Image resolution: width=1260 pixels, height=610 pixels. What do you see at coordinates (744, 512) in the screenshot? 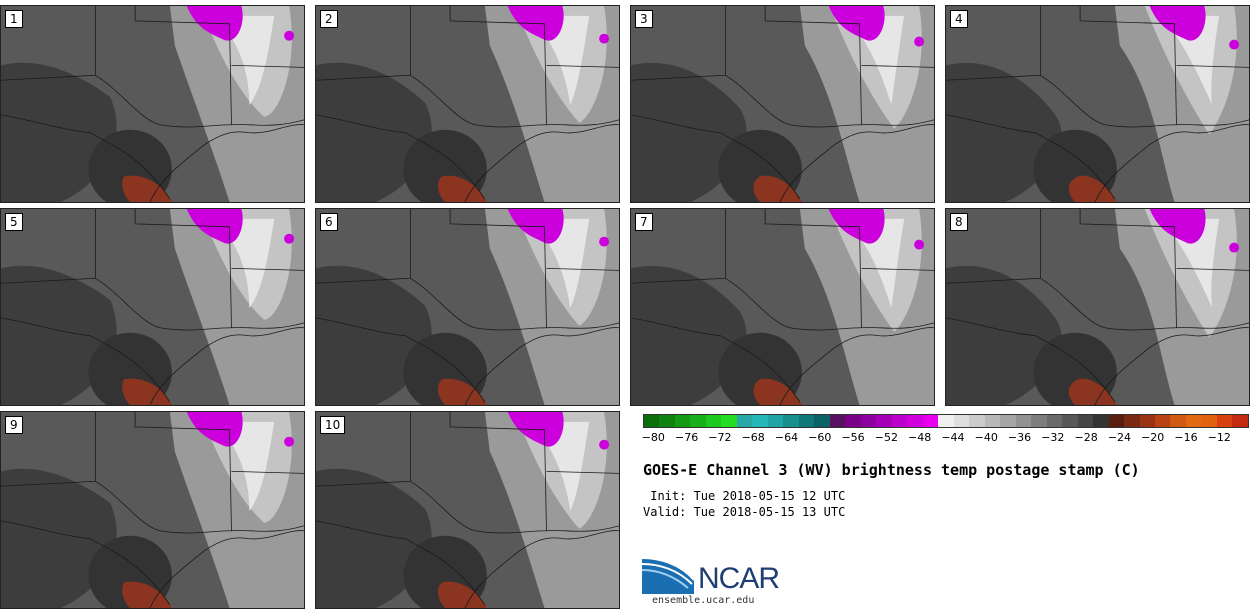
I see `valid-time: Valid: Tue 2018-05-15 13 UTC` at bounding box center [744, 512].